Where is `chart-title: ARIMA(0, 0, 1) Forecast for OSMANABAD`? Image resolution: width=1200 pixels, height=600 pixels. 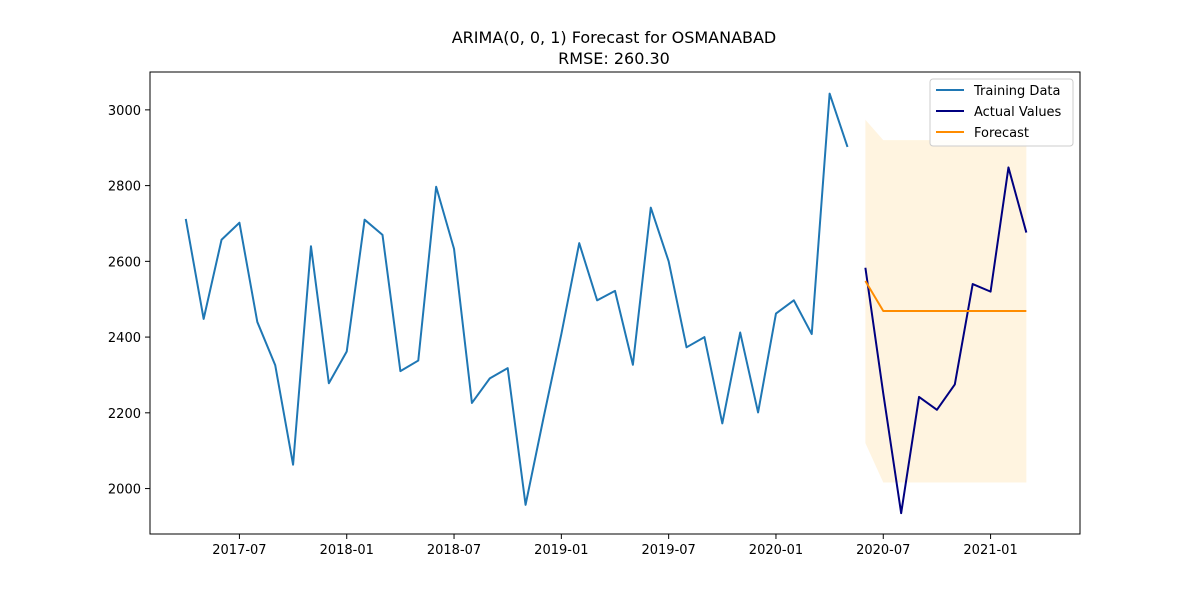
chart-title: ARIMA(0, 0, 1) Forecast for OSMANABAD is located at coordinates (614, 37).